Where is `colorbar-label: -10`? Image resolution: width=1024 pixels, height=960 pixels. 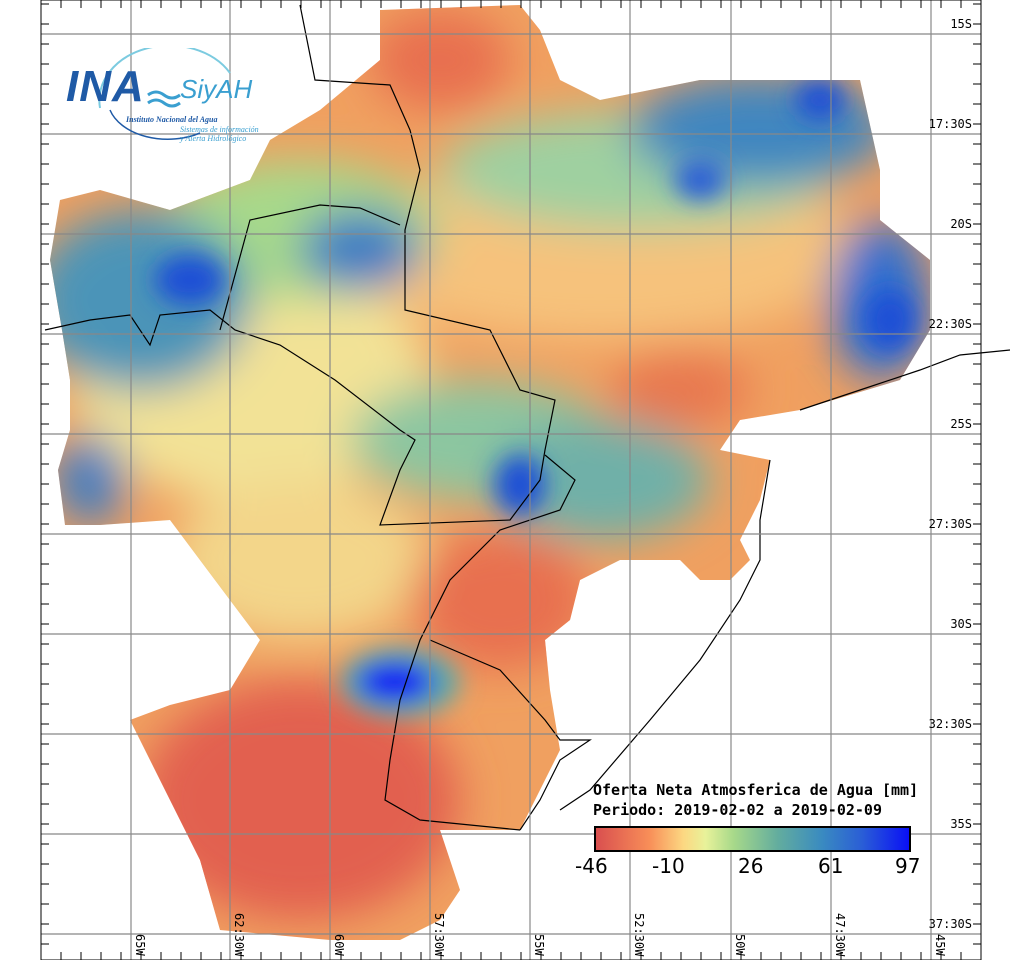
colorbar-label: -10 is located at coordinates (668, 866).